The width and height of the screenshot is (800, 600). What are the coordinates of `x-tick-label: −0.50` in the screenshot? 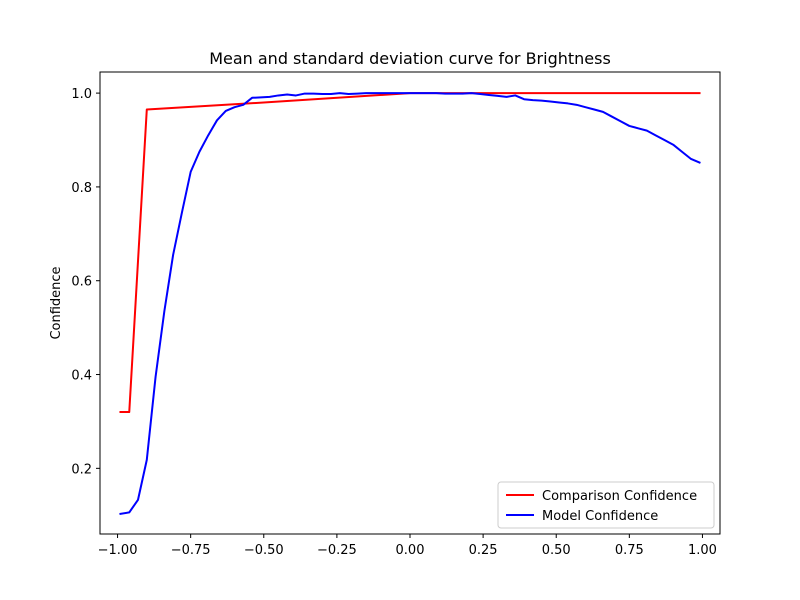 It's located at (264, 550).